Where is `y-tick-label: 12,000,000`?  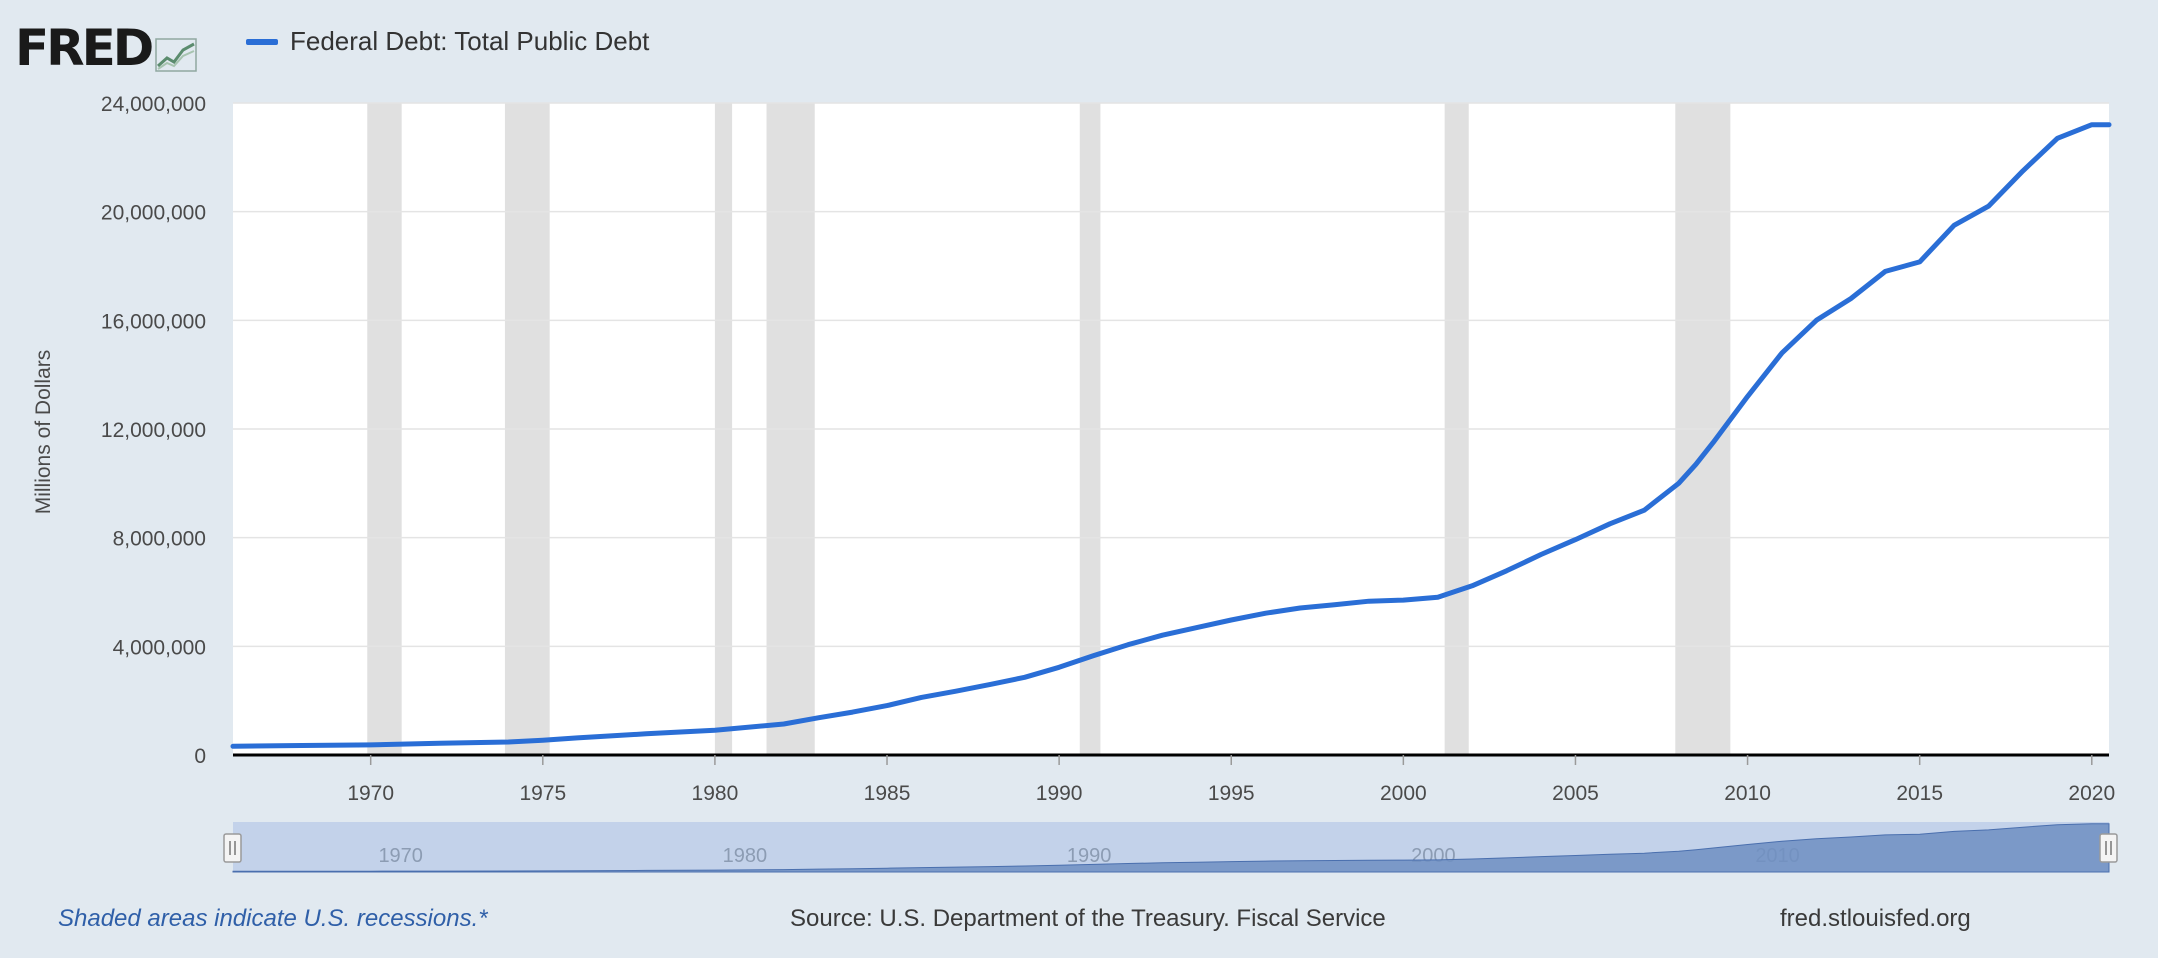 y-tick-label: 12,000,000 is located at coordinates (153, 430).